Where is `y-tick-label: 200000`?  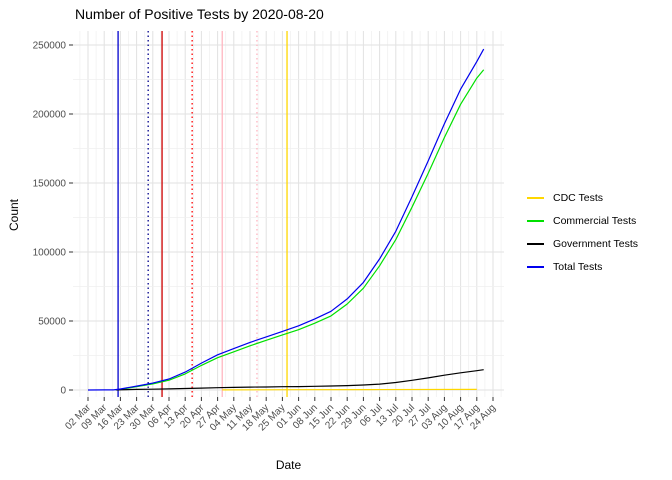 y-tick-label: 200000 is located at coordinates (50, 115).